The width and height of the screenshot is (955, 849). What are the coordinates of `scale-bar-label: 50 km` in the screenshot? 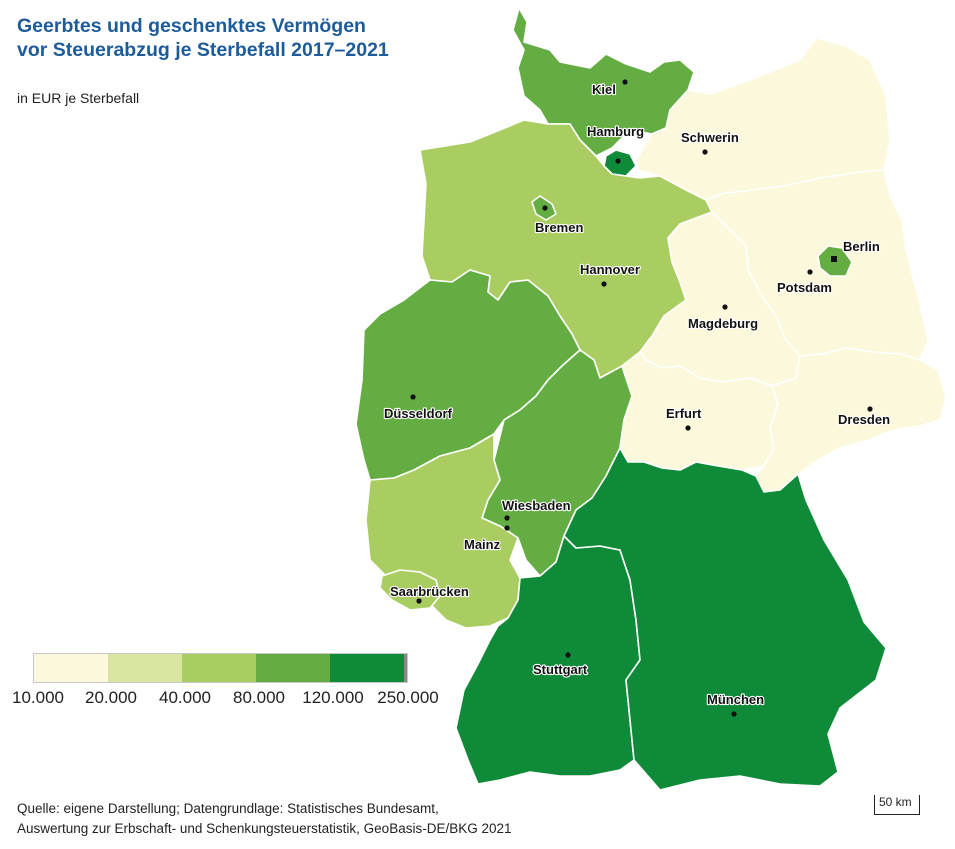 It's located at (895, 802).